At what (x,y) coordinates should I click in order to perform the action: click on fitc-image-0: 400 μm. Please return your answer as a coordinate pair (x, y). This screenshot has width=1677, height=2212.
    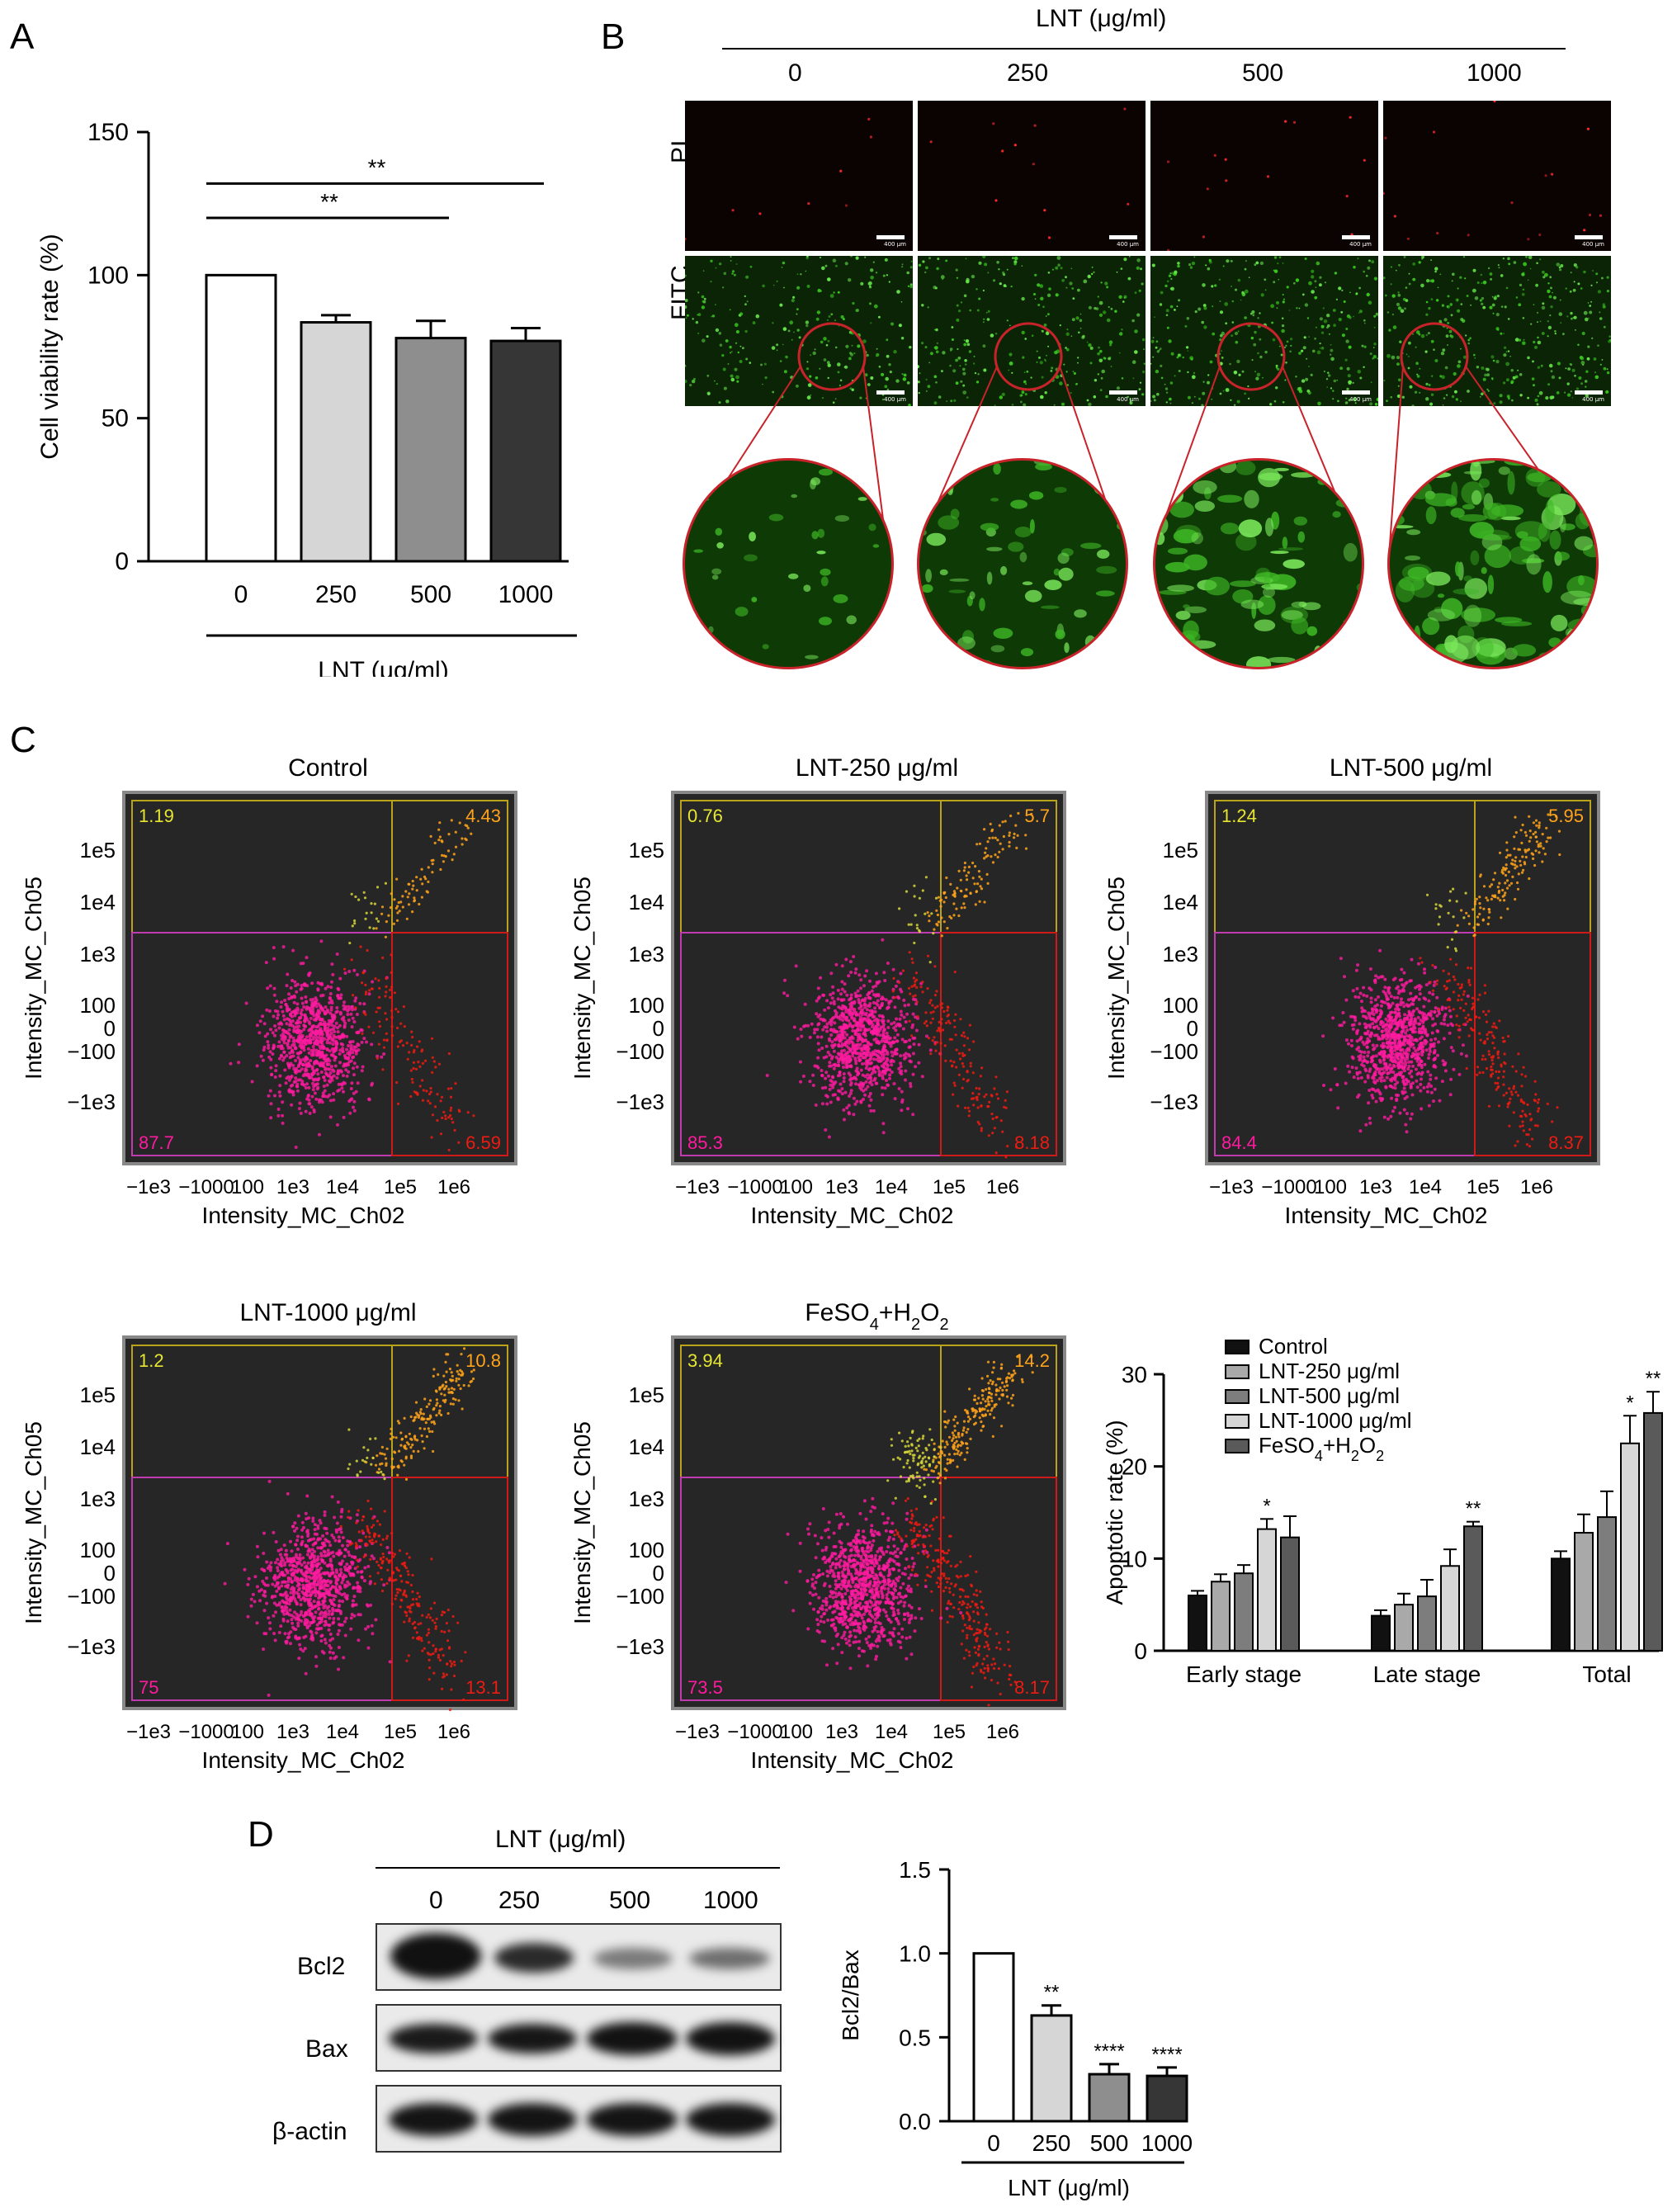
    Looking at the image, I should click on (799, 331).